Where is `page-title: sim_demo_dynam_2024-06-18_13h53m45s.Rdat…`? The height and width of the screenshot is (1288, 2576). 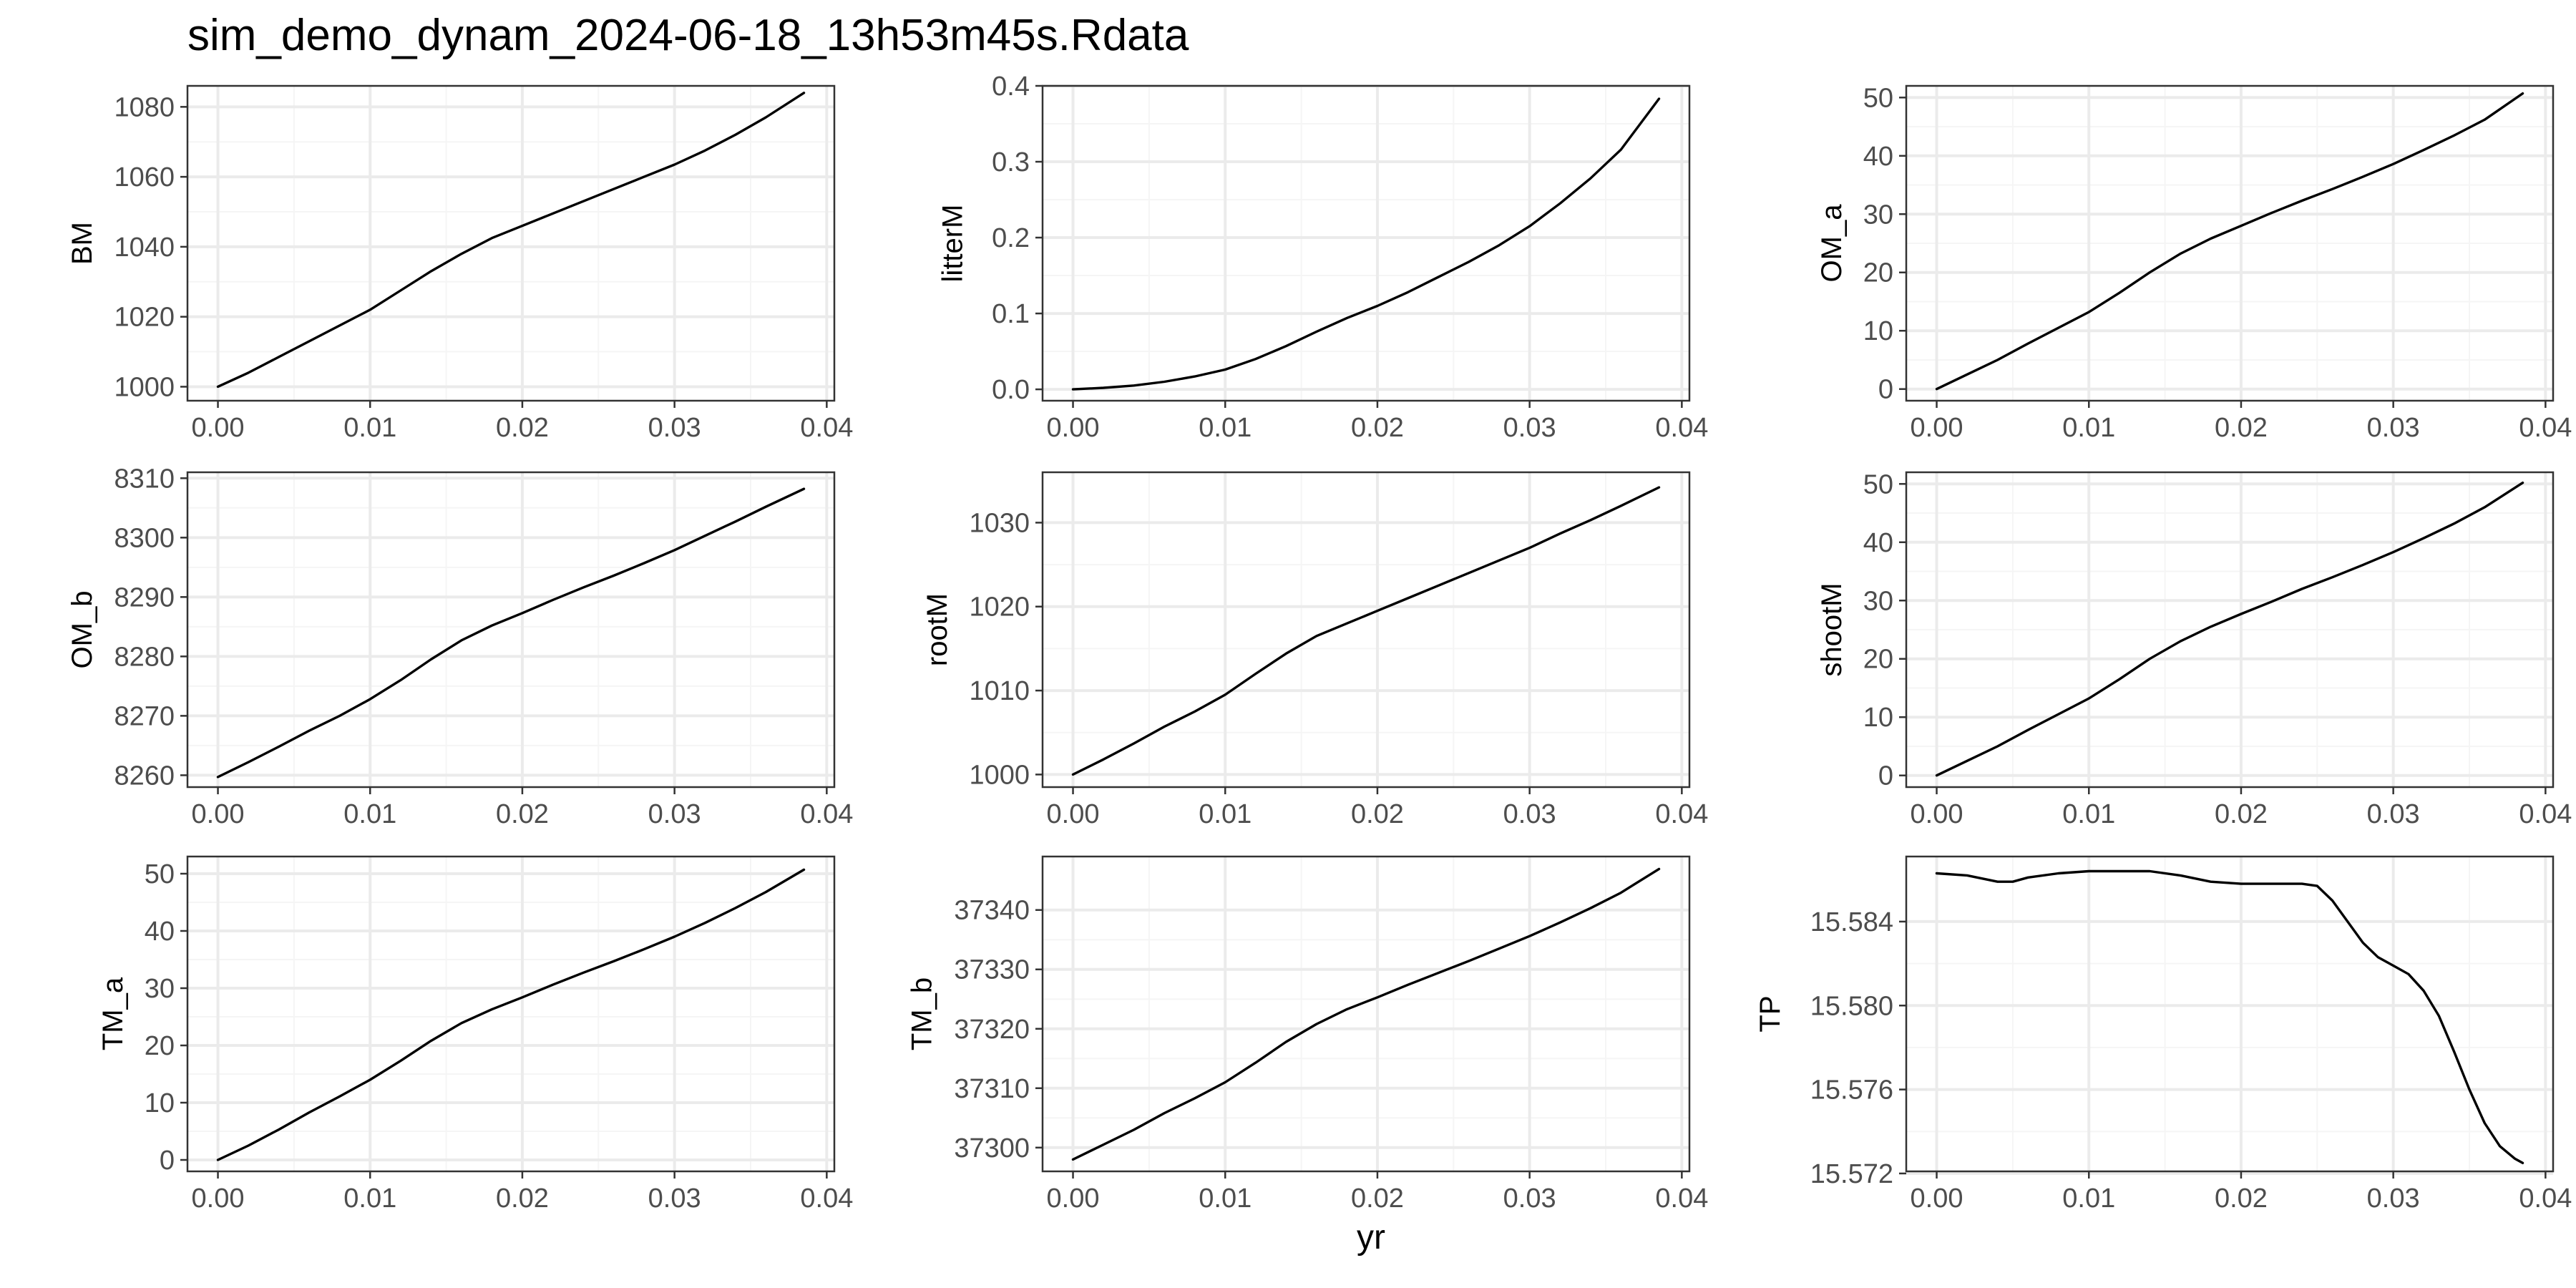 page-title: sim_demo_dynam_2024-06-18_13h53m45s.Rdat… is located at coordinates (688, 35).